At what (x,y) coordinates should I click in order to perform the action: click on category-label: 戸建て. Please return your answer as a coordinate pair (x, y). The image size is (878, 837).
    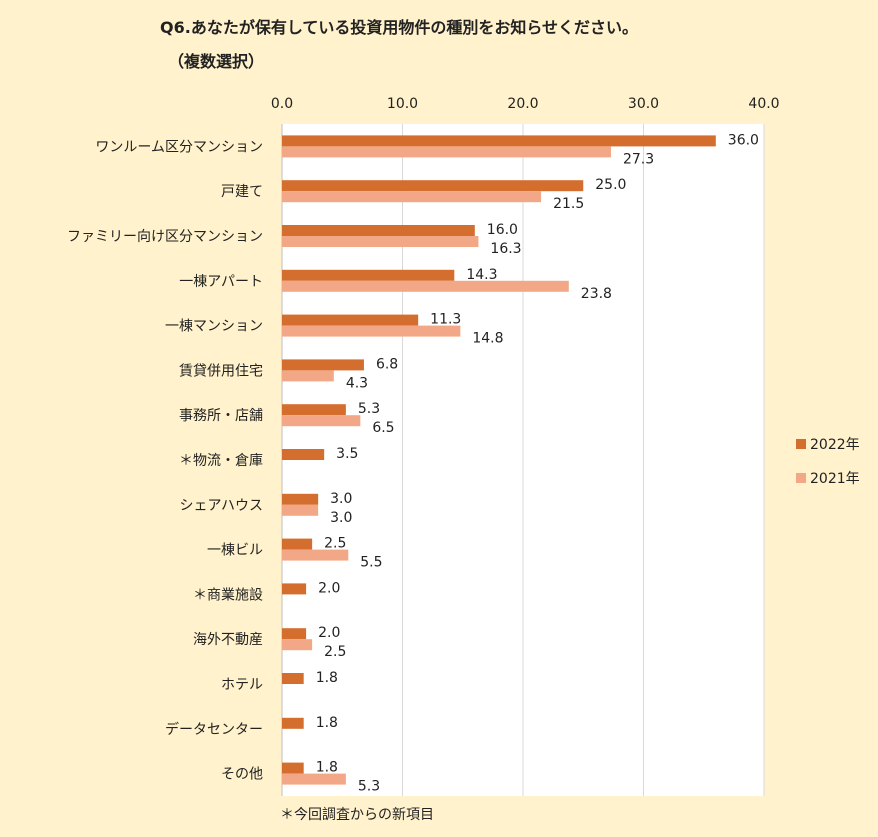
    Looking at the image, I should click on (242, 192).